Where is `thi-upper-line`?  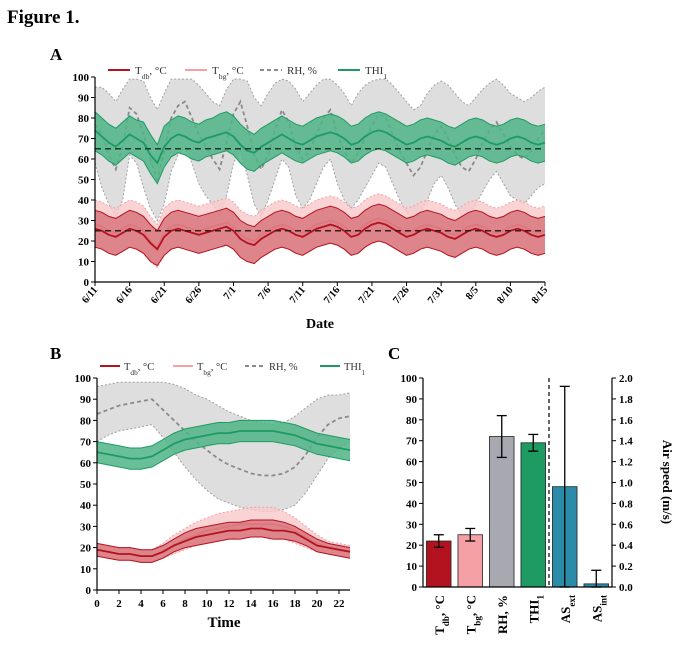
thi-upper-line is located at coordinates (223, 434).